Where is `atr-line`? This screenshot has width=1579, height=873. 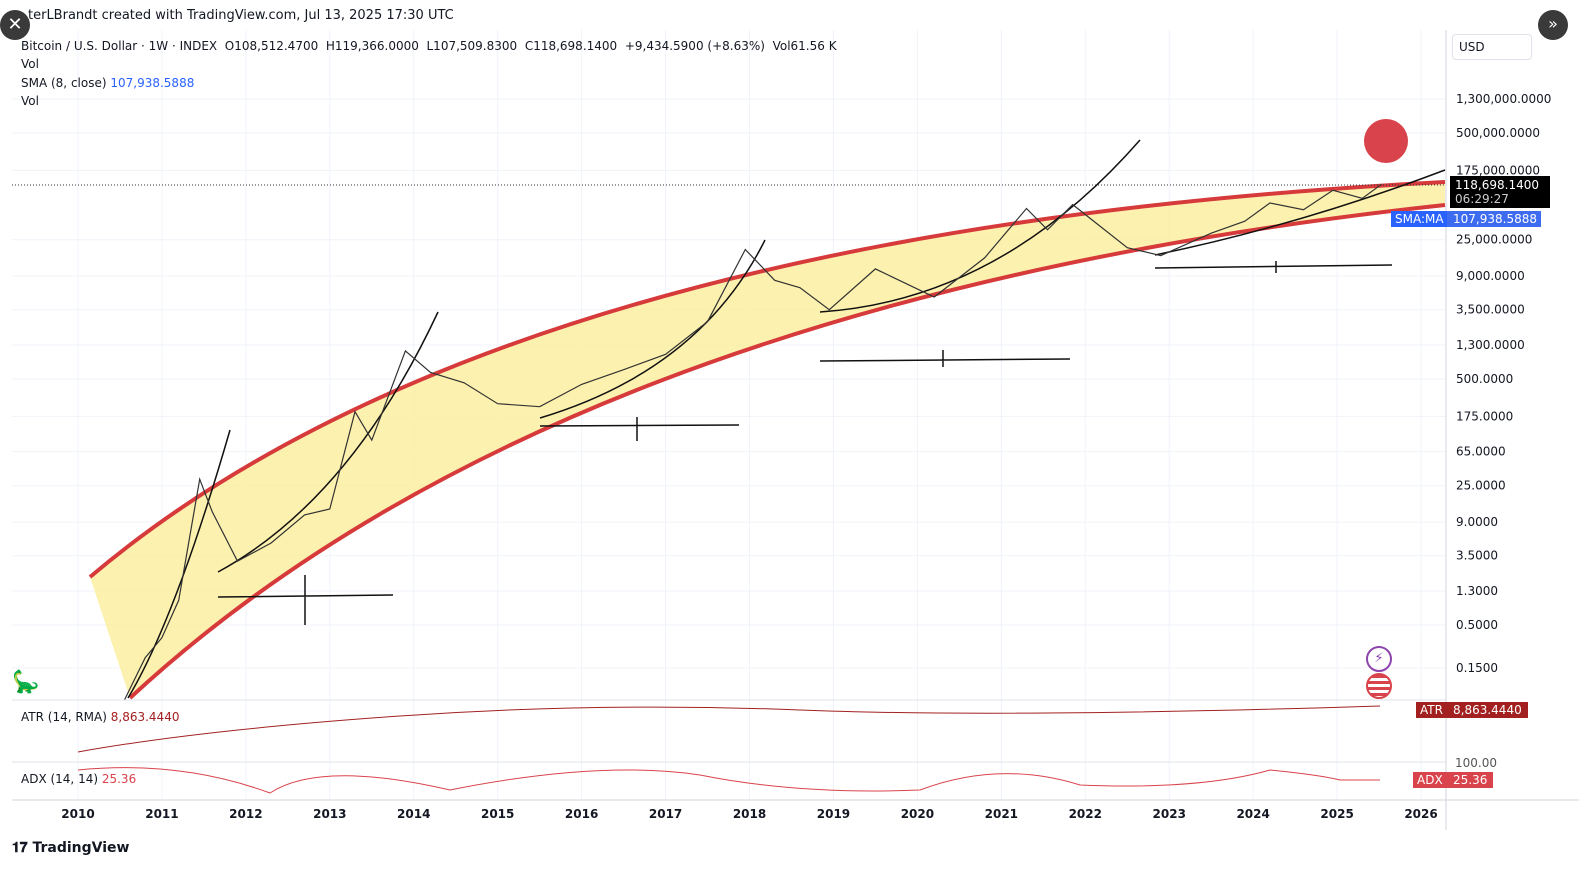
atr-line is located at coordinates (729, 729).